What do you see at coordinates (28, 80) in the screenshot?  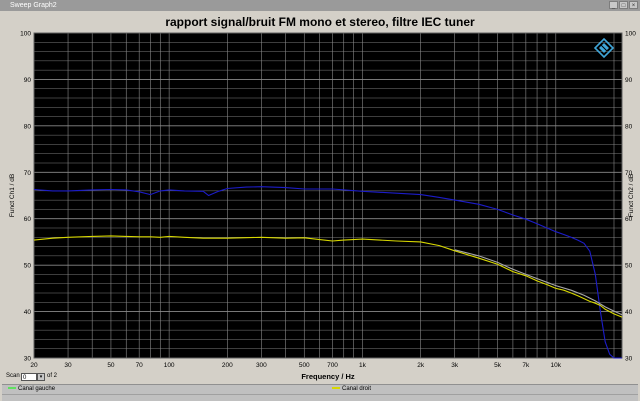 I see `y-tick-label-left: 90` at bounding box center [28, 80].